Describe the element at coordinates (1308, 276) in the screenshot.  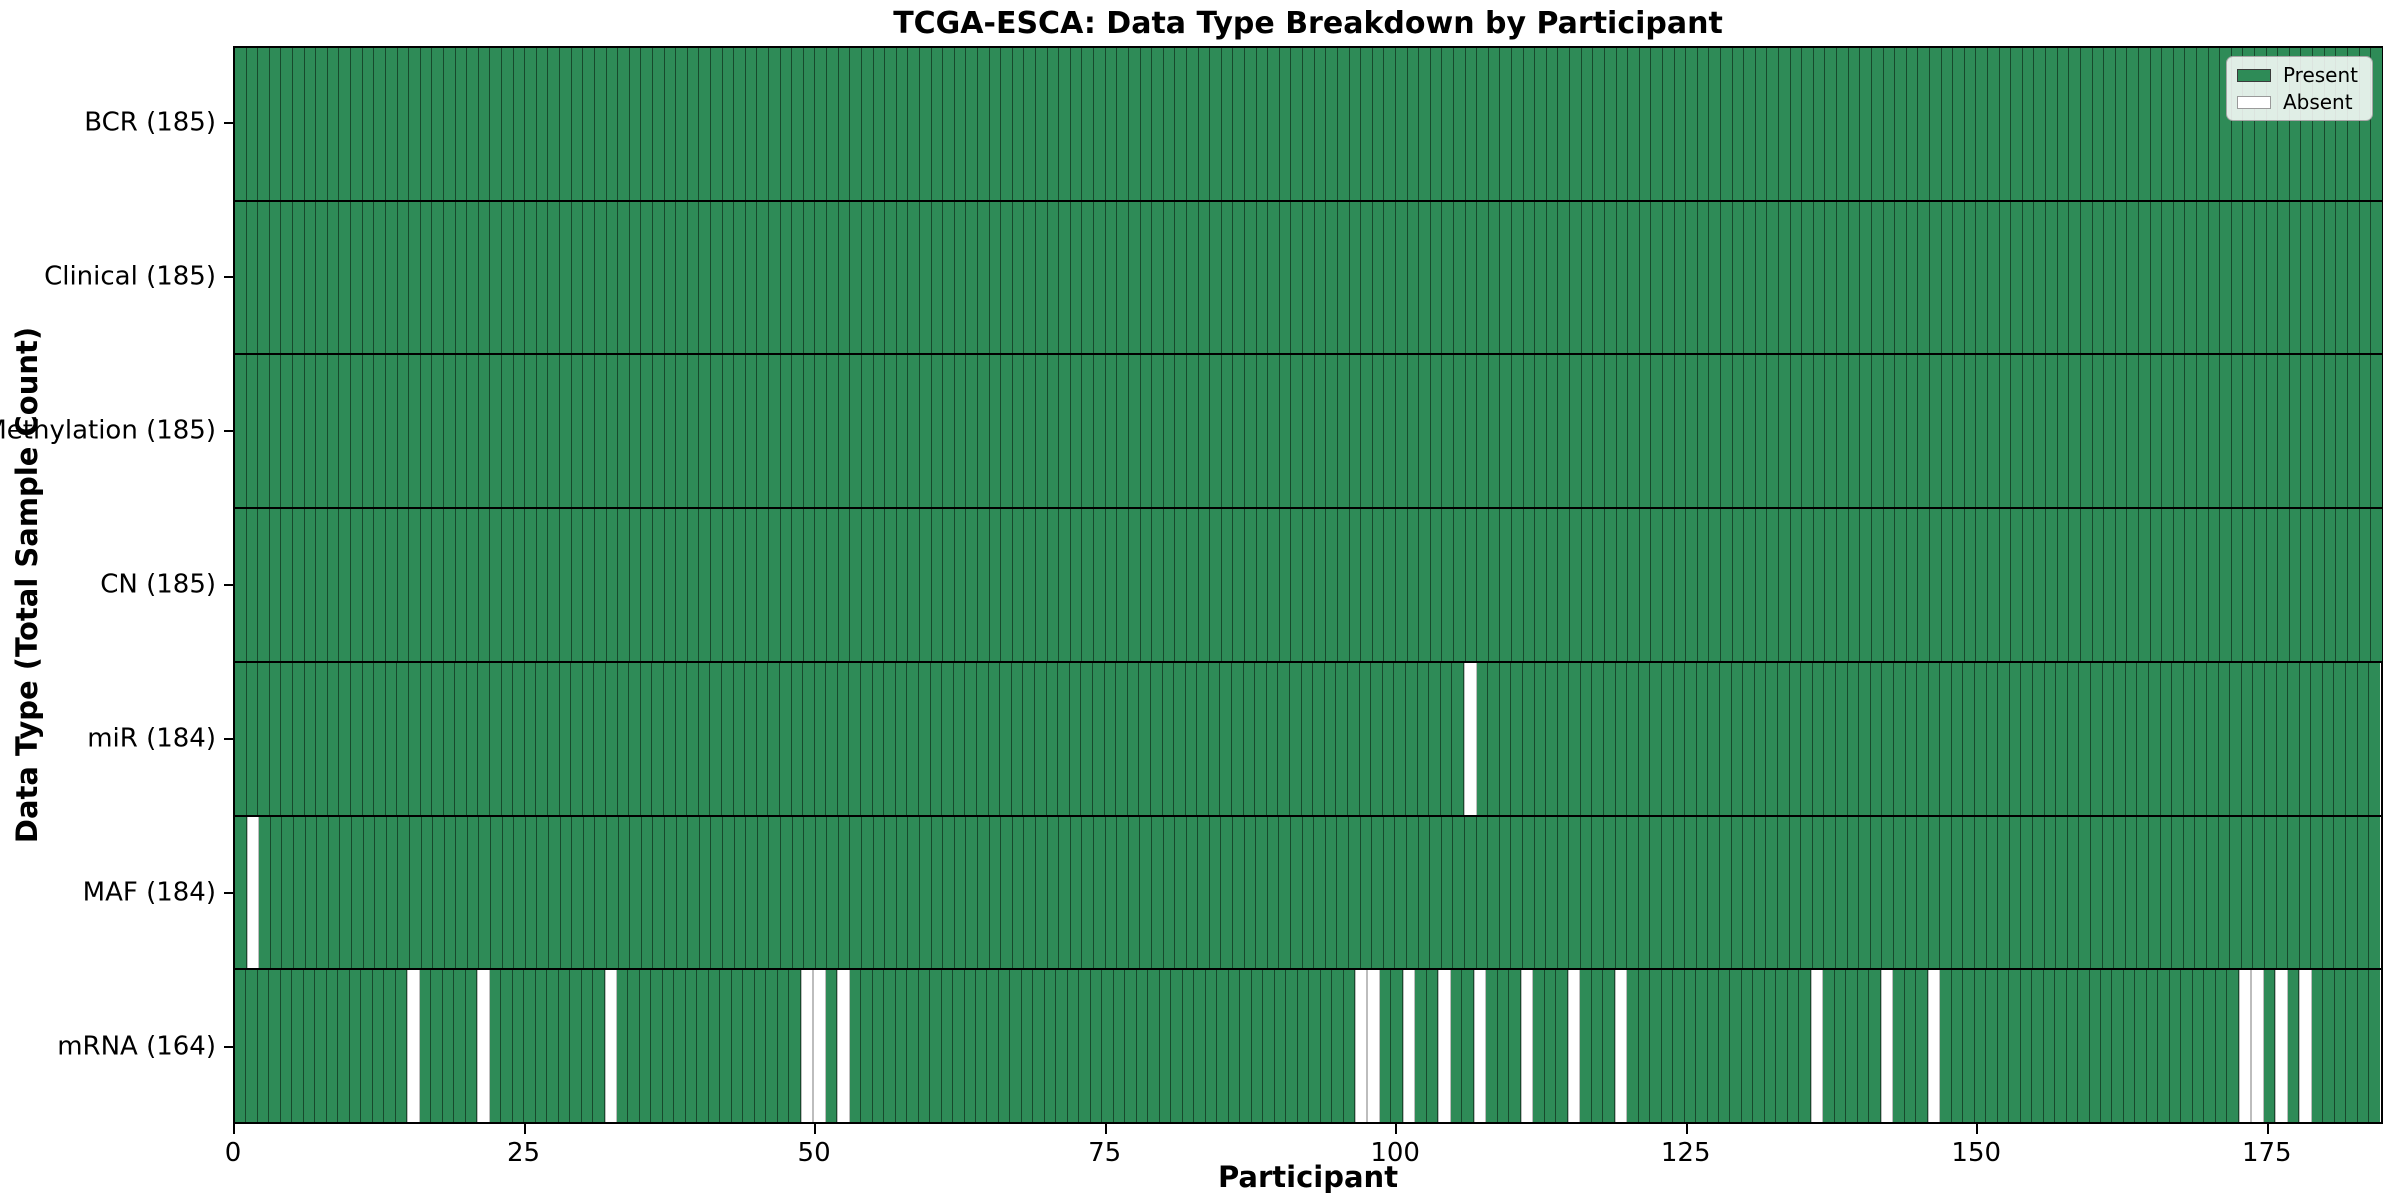
I see `heatmap-row-Clinical` at that location.